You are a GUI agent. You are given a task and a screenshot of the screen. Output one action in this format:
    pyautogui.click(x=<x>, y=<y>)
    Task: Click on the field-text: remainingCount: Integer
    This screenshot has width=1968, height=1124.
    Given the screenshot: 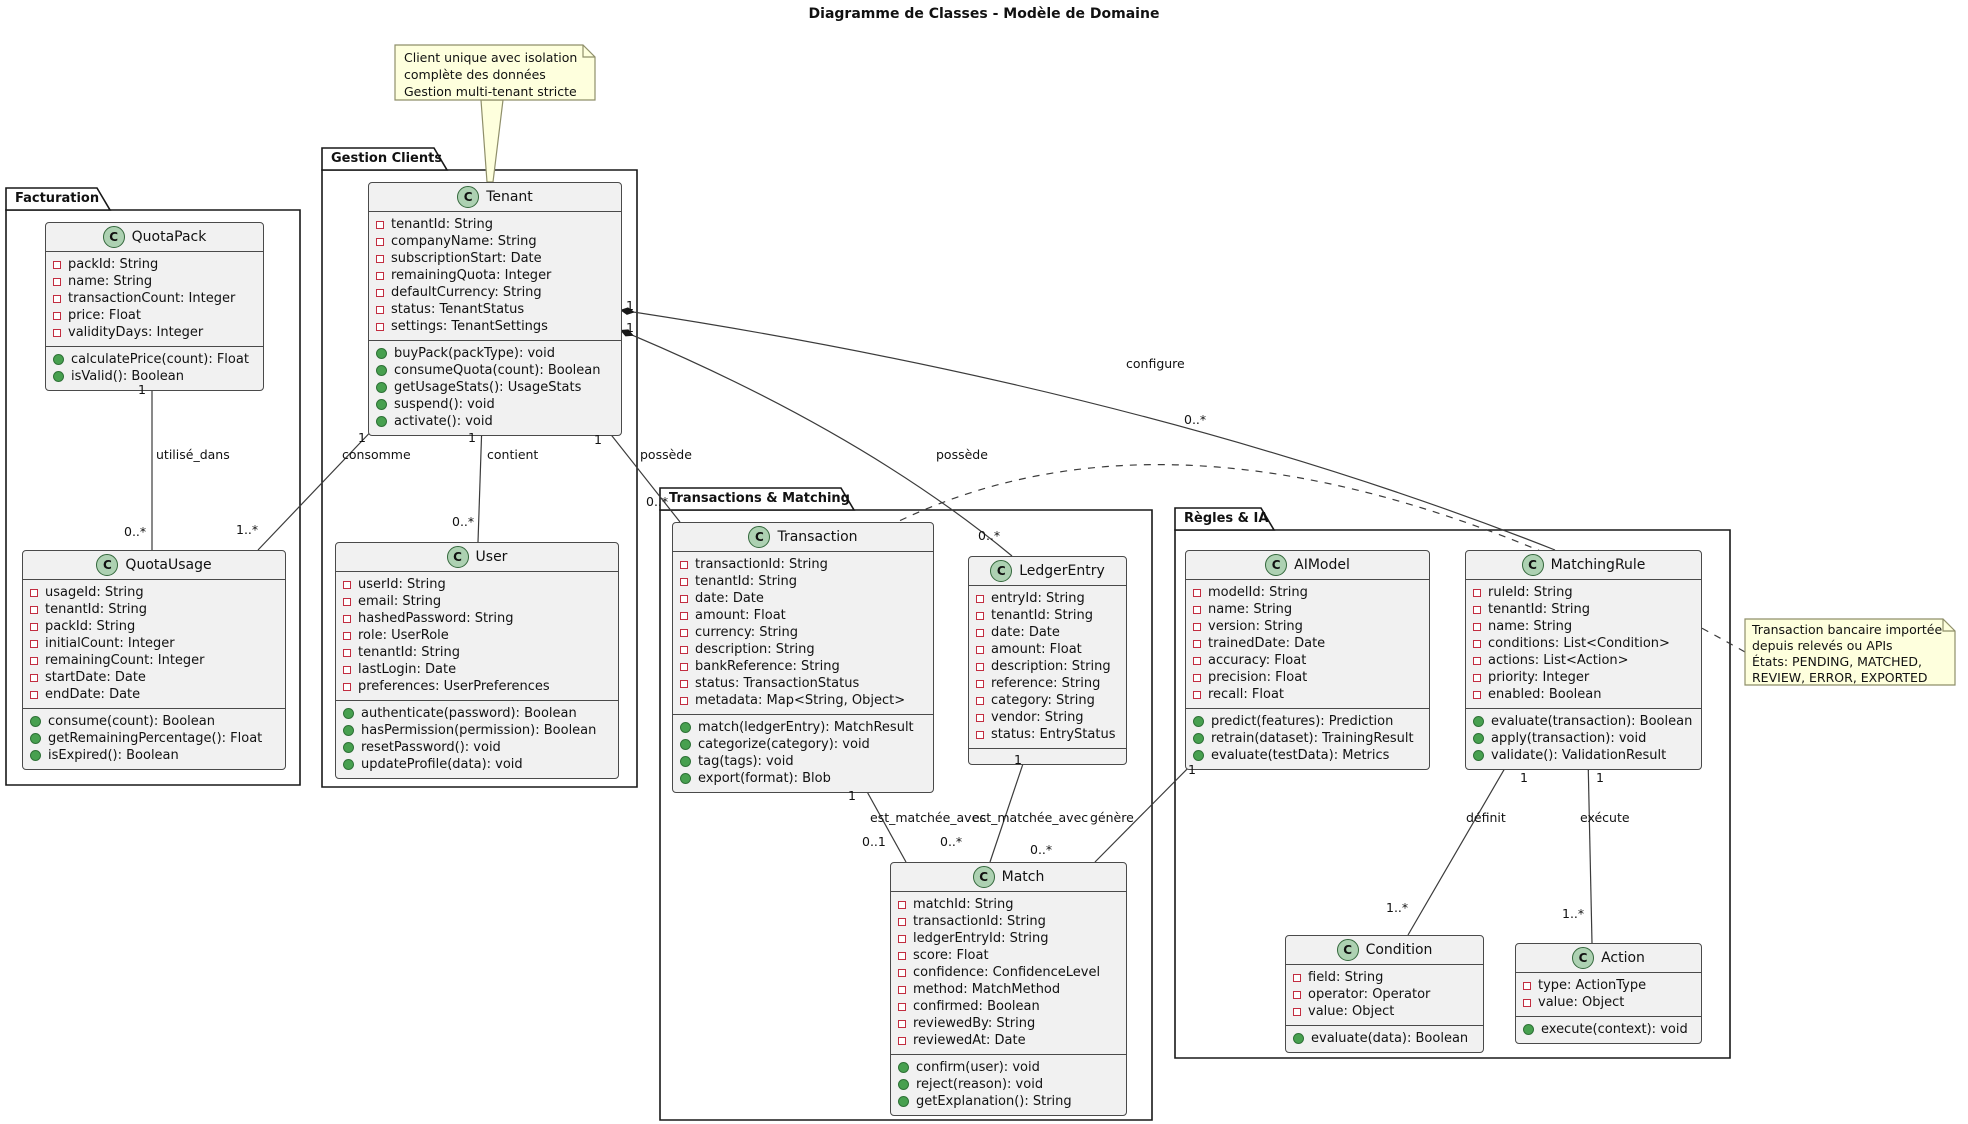 What is the action you would take?
    pyautogui.click(x=125, y=660)
    